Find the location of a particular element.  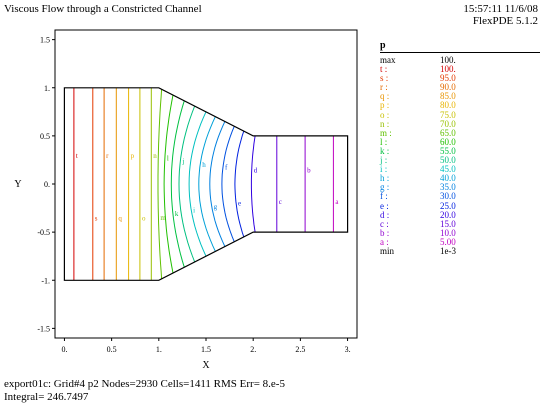

x-tick-label: 3. is located at coordinates (348, 349).